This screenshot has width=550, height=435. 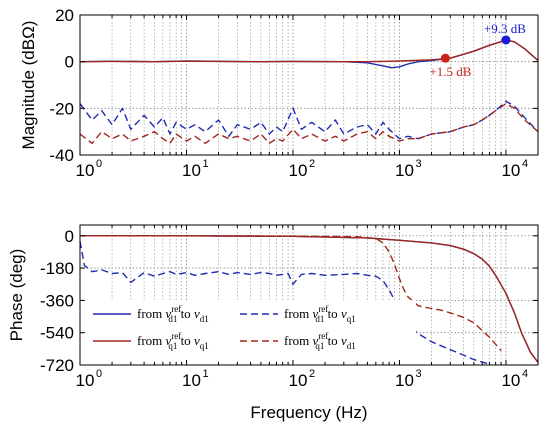 What do you see at coordinates (450, 71) in the screenshot?
I see `annotation-label: +1.5 dB` at bounding box center [450, 71].